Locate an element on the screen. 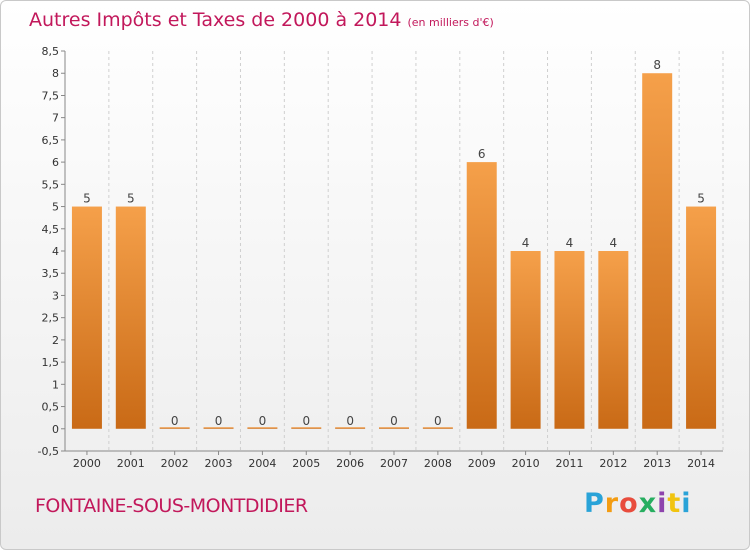 Image resolution: width=750 pixels, height=550 pixels. x-tick-label: 2009 is located at coordinates (482, 463).